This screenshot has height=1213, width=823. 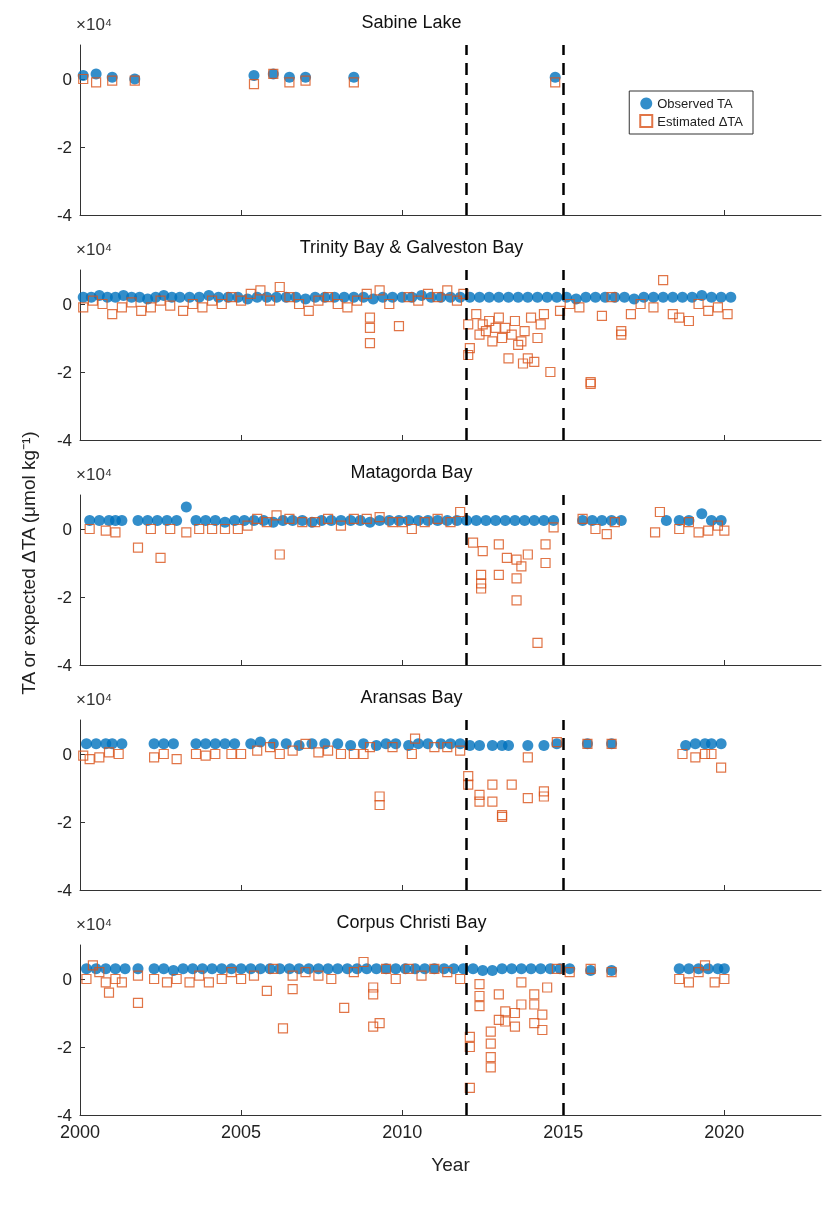 I want to click on x-tick-label: 2000, so click(x=80, y=1132).